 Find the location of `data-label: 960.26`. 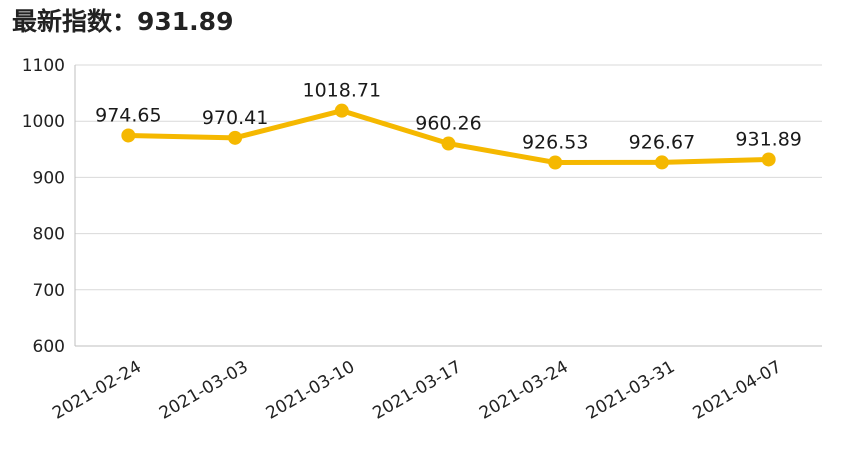

data-label: 960.26 is located at coordinates (448, 124).